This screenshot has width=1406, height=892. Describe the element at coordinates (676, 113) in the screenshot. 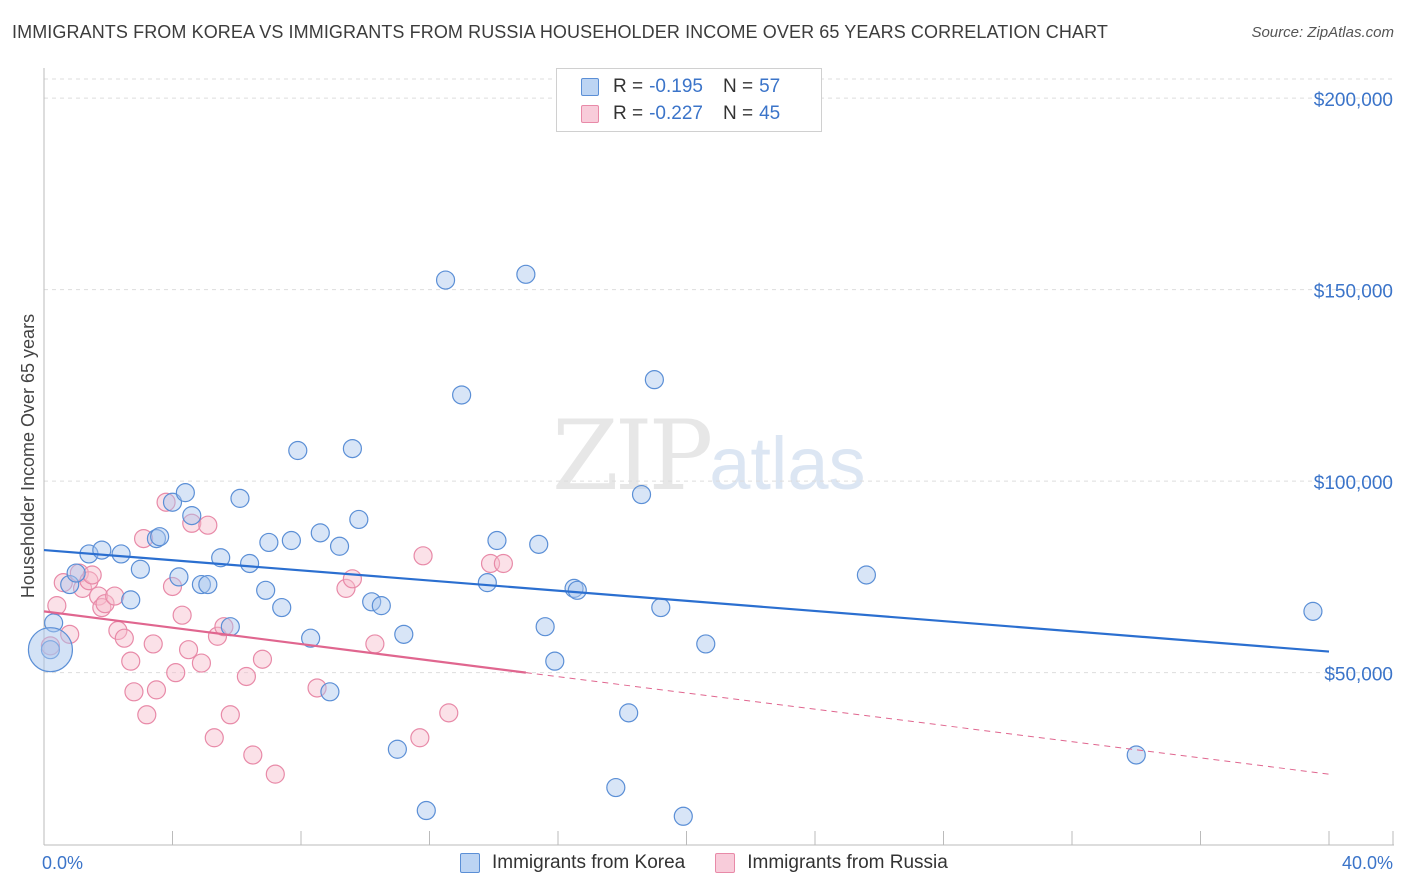

I see `legend-russia-r-value: -0.227` at that location.